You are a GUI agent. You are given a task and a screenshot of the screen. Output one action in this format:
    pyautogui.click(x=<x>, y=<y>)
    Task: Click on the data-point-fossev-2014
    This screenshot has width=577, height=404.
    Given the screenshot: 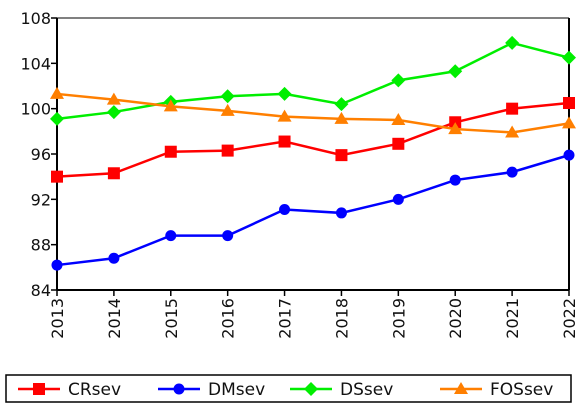 What is the action you would take?
    pyautogui.click(x=113, y=98)
    